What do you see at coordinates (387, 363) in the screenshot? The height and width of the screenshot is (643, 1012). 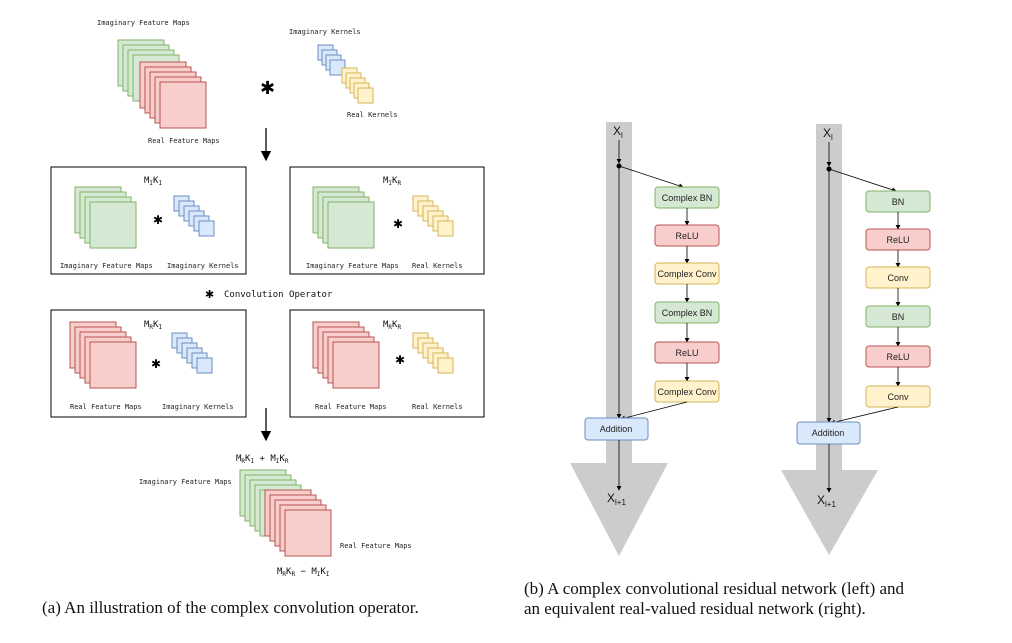 I see `box-mr-kr: MRKR ✱ Real Feature Maps Real Kernels` at bounding box center [387, 363].